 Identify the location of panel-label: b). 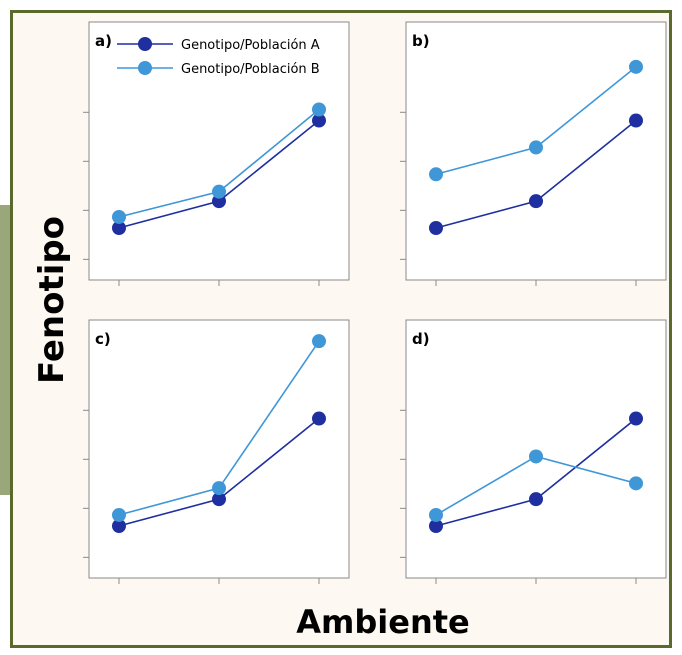
(421, 41).